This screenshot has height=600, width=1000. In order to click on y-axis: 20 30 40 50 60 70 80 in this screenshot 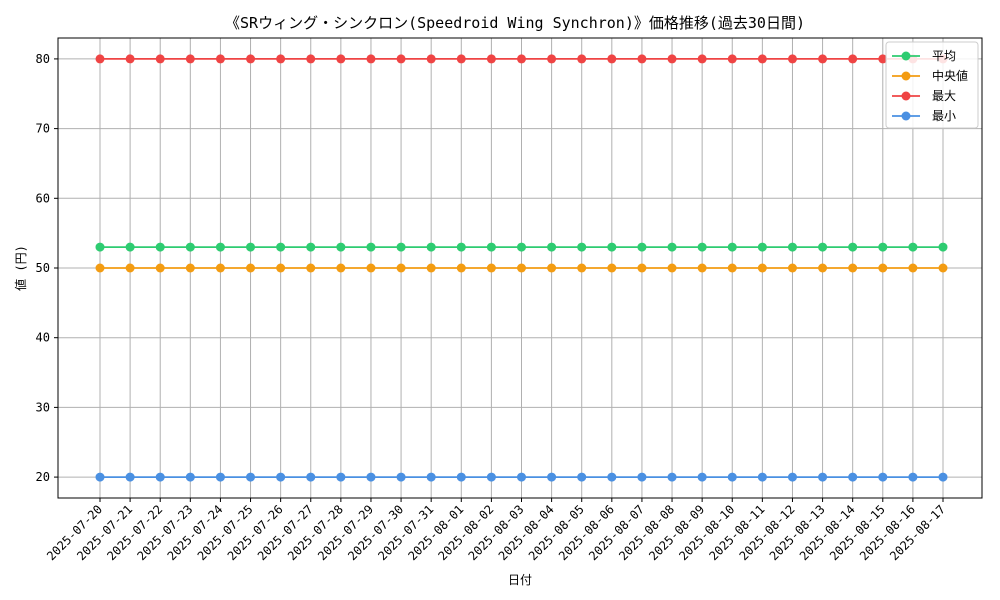, I will do `click(47, 268)`.